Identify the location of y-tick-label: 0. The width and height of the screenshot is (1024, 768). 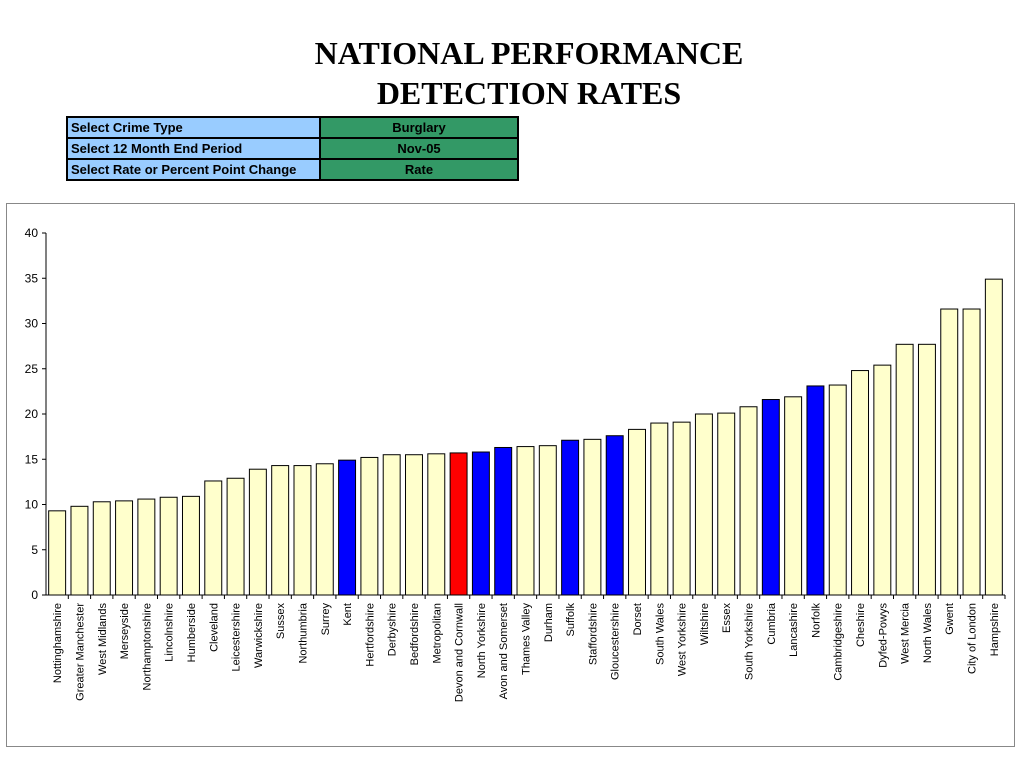
(34, 595).